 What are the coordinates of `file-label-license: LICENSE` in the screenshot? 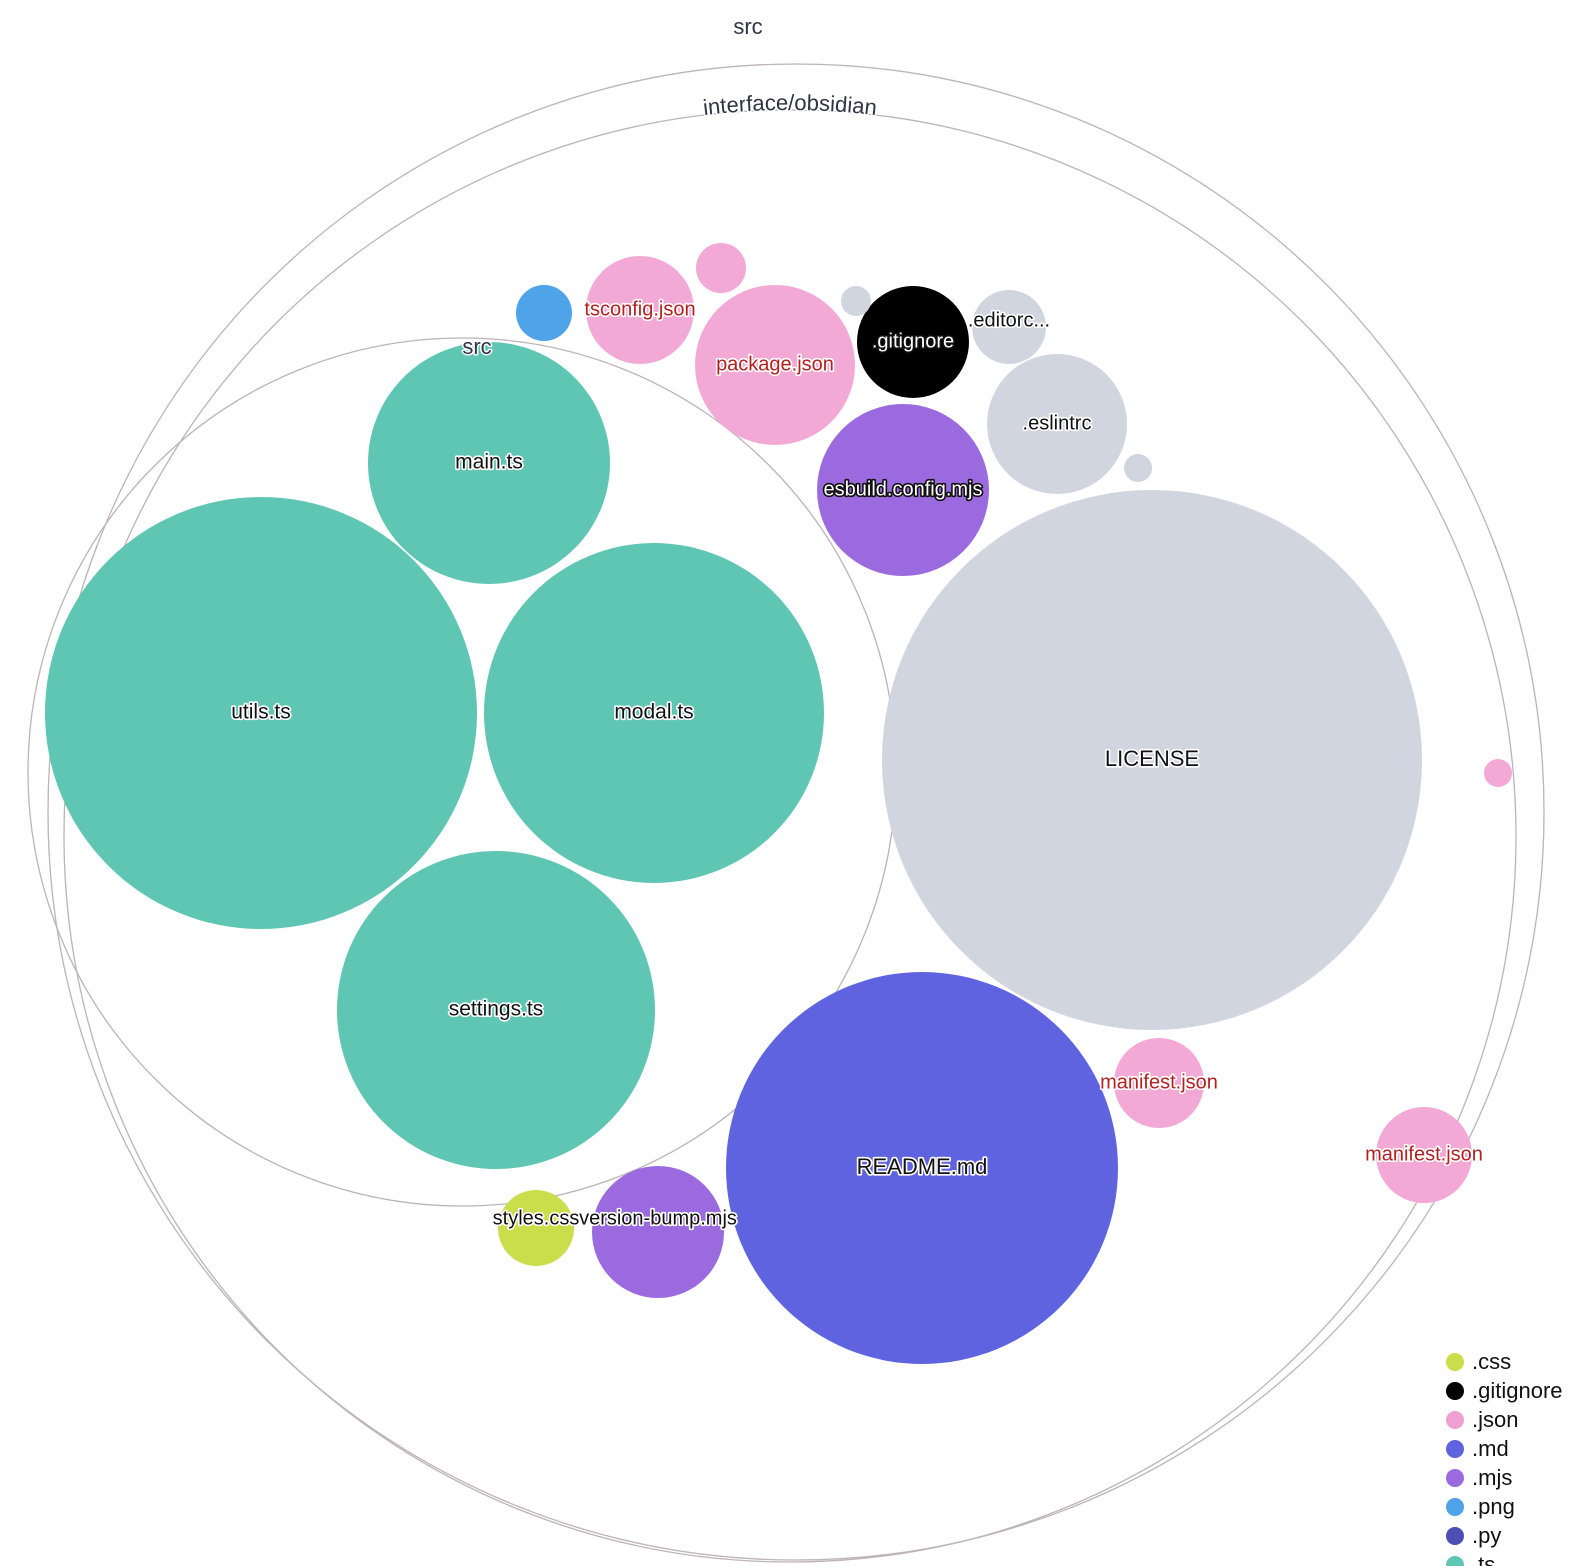 It's located at (1152, 758).